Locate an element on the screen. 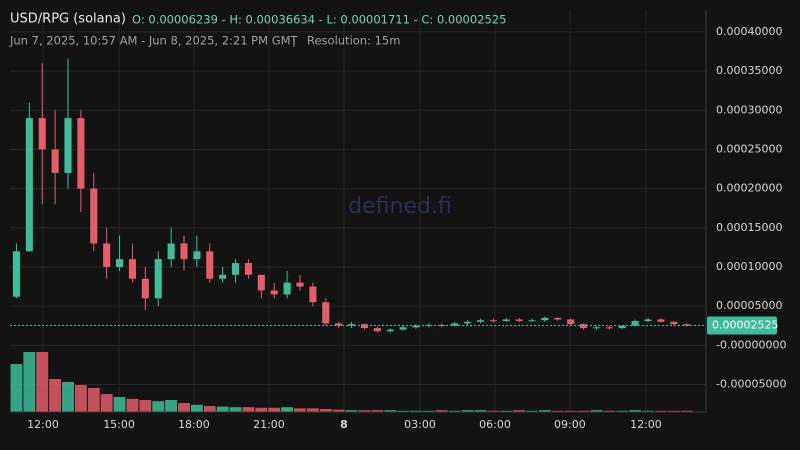 The image size is (800, 450). y-tick-label: -0.00005000 is located at coordinates (751, 384).